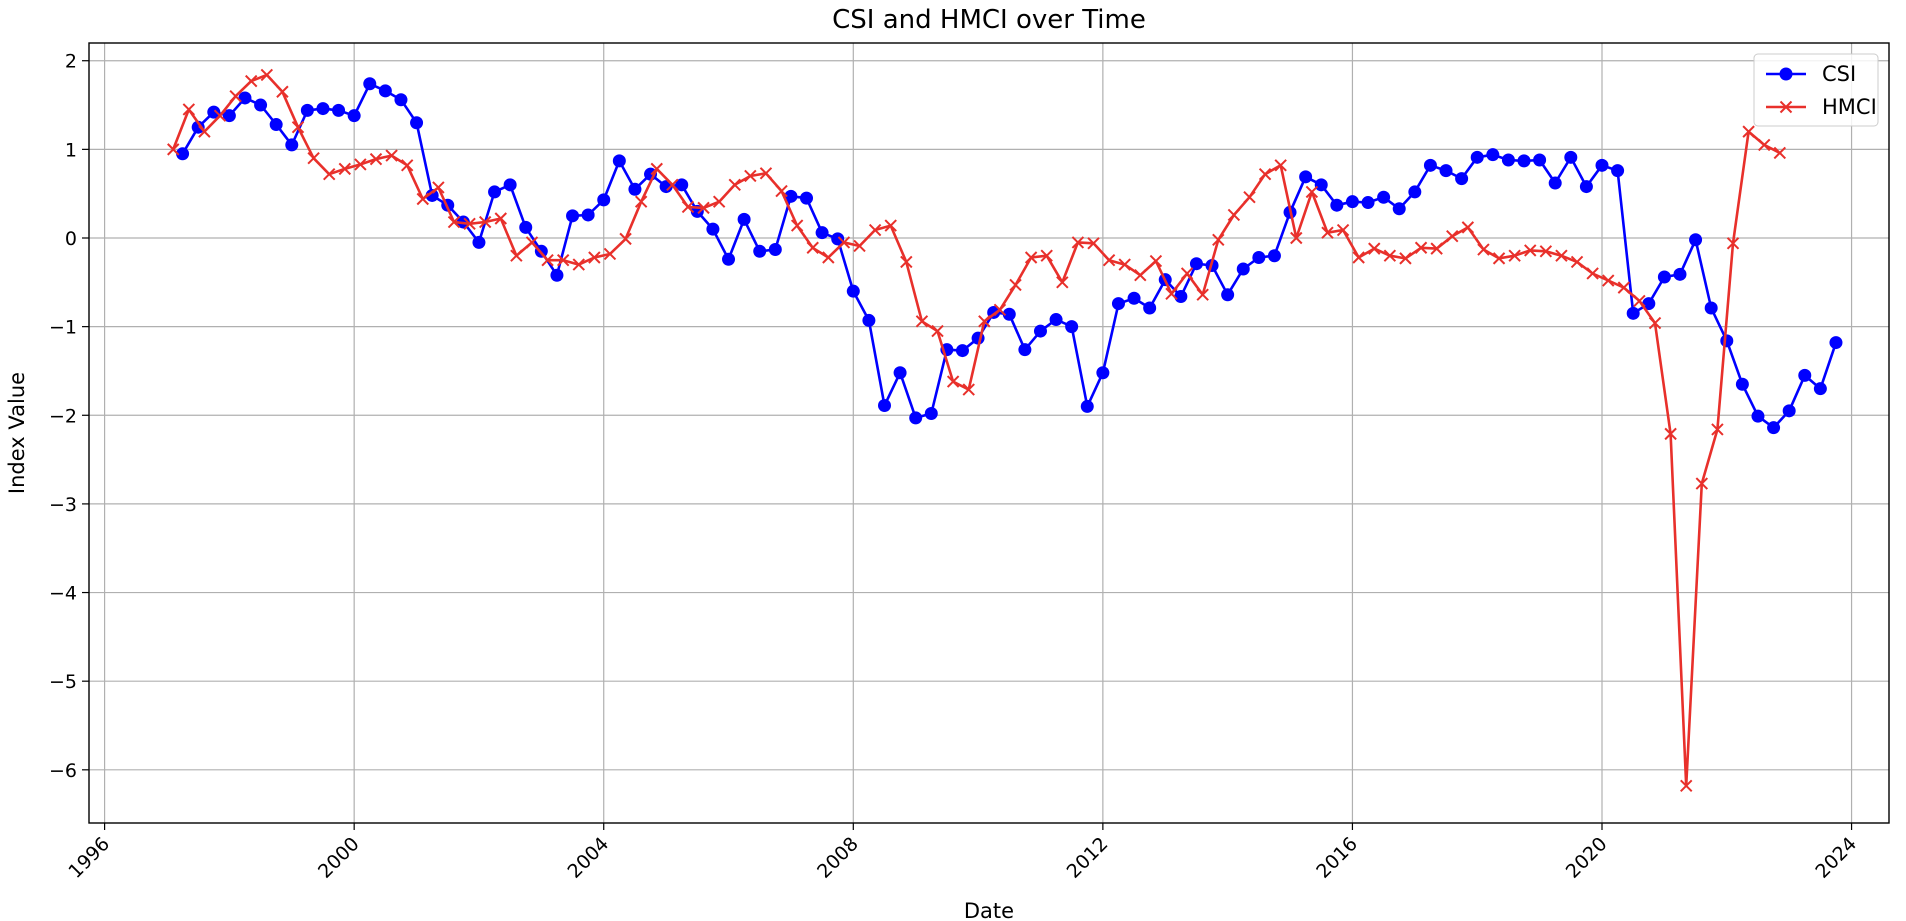 The height and width of the screenshot is (921, 1906). Describe the element at coordinates (1811, 74) in the screenshot. I see `legend-item-csi: CSI` at that location.